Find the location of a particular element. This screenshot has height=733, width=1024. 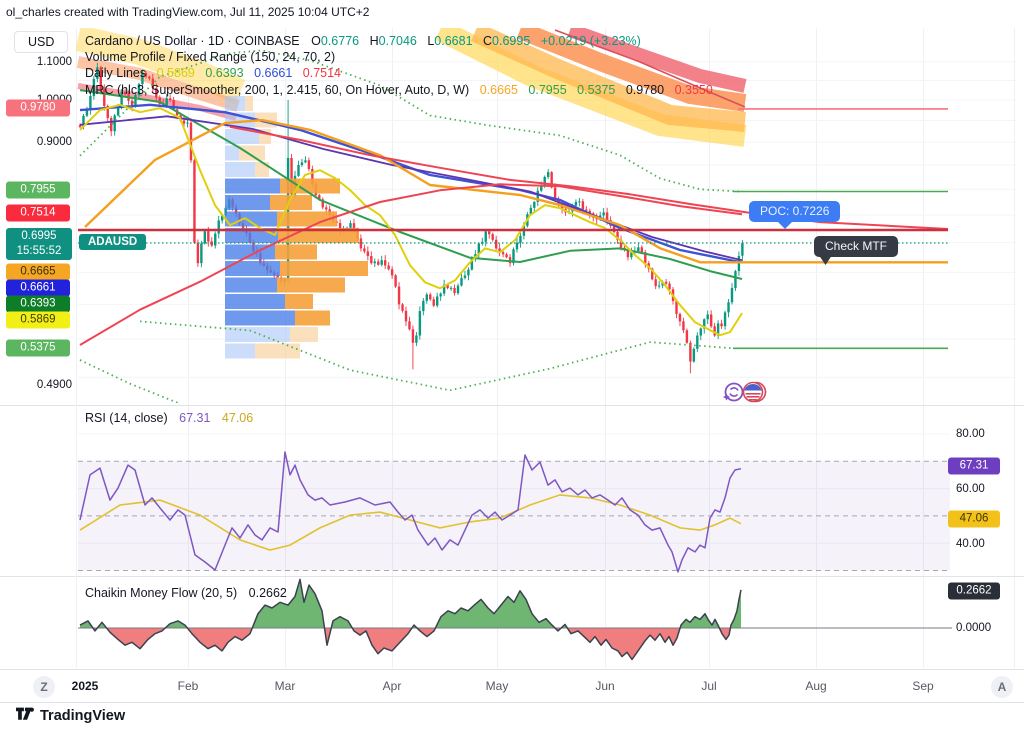

mrc-value: 0.7955 is located at coordinates (547, 89).